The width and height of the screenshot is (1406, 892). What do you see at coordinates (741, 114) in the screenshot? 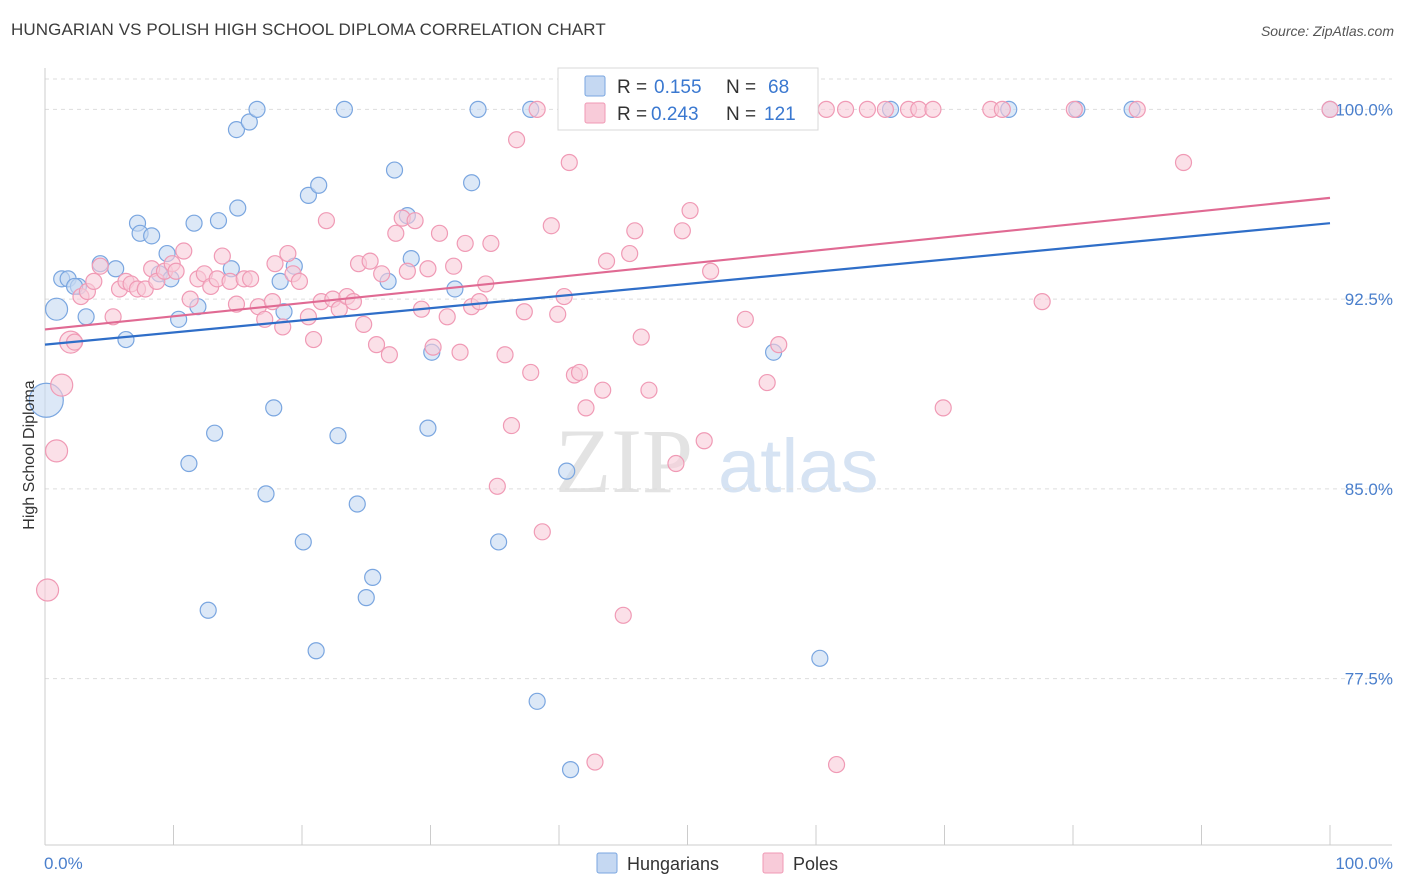
I see `legend-n-label-poles: N =` at bounding box center [741, 114].